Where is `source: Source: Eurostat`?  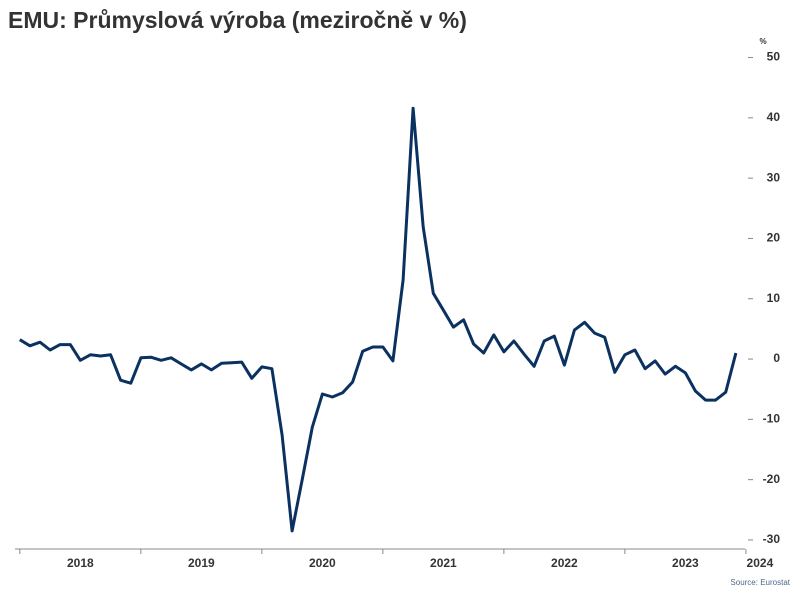
source: Source: Eurostat is located at coordinates (760, 582).